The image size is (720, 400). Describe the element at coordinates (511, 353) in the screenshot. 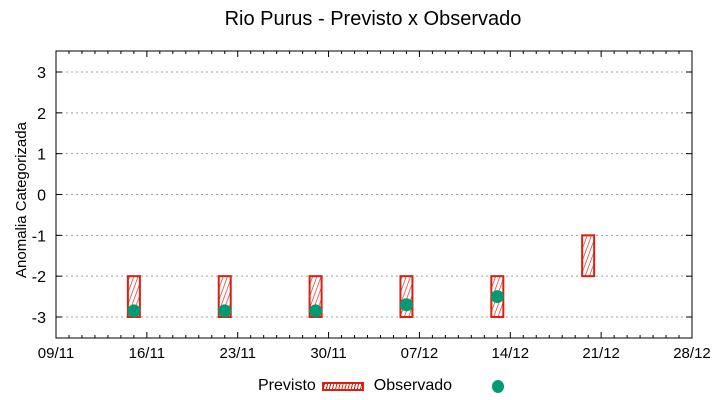

I see `x-tick-label: 14/12` at that location.